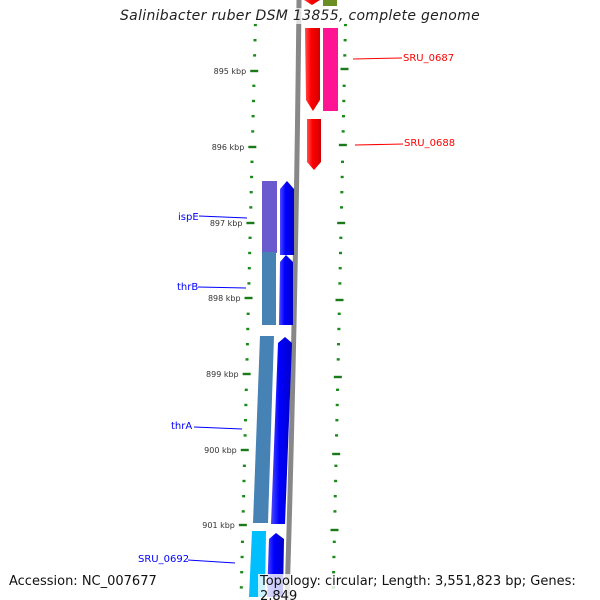 The image size is (600, 600). What do you see at coordinates (330, 69) in the screenshot?
I see `gene-bar-sru0687` at bounding box center [330, 69].